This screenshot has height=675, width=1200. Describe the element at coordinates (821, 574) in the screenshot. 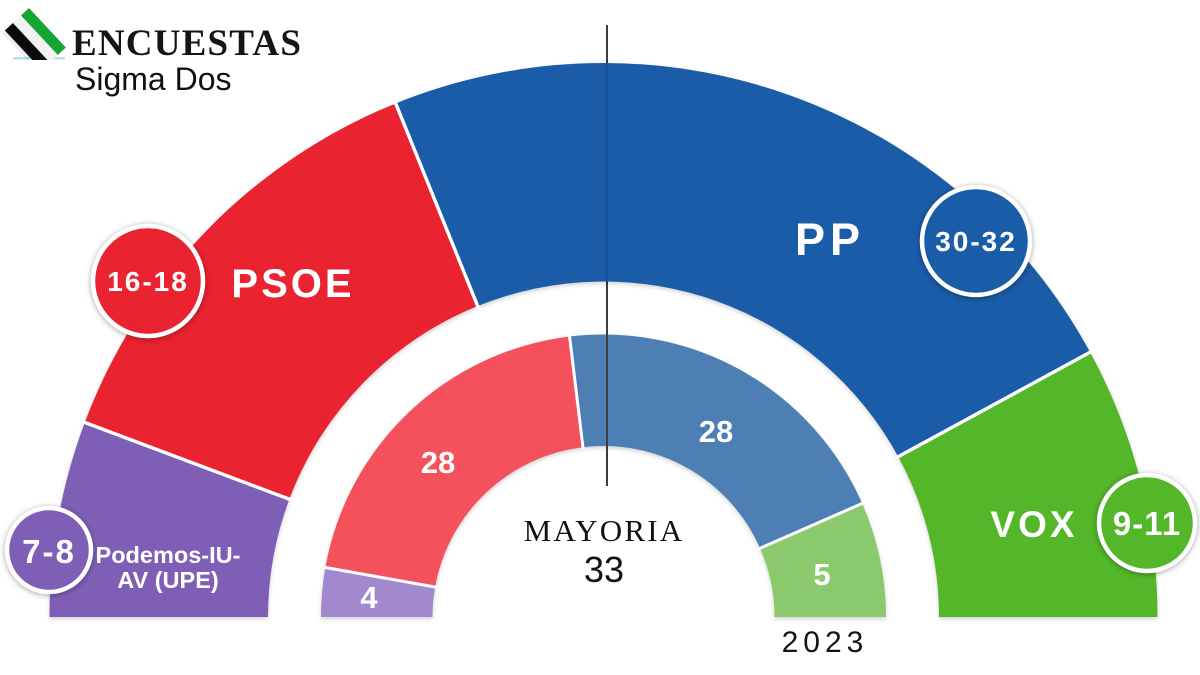

I see `svg-text: 5` at that location.